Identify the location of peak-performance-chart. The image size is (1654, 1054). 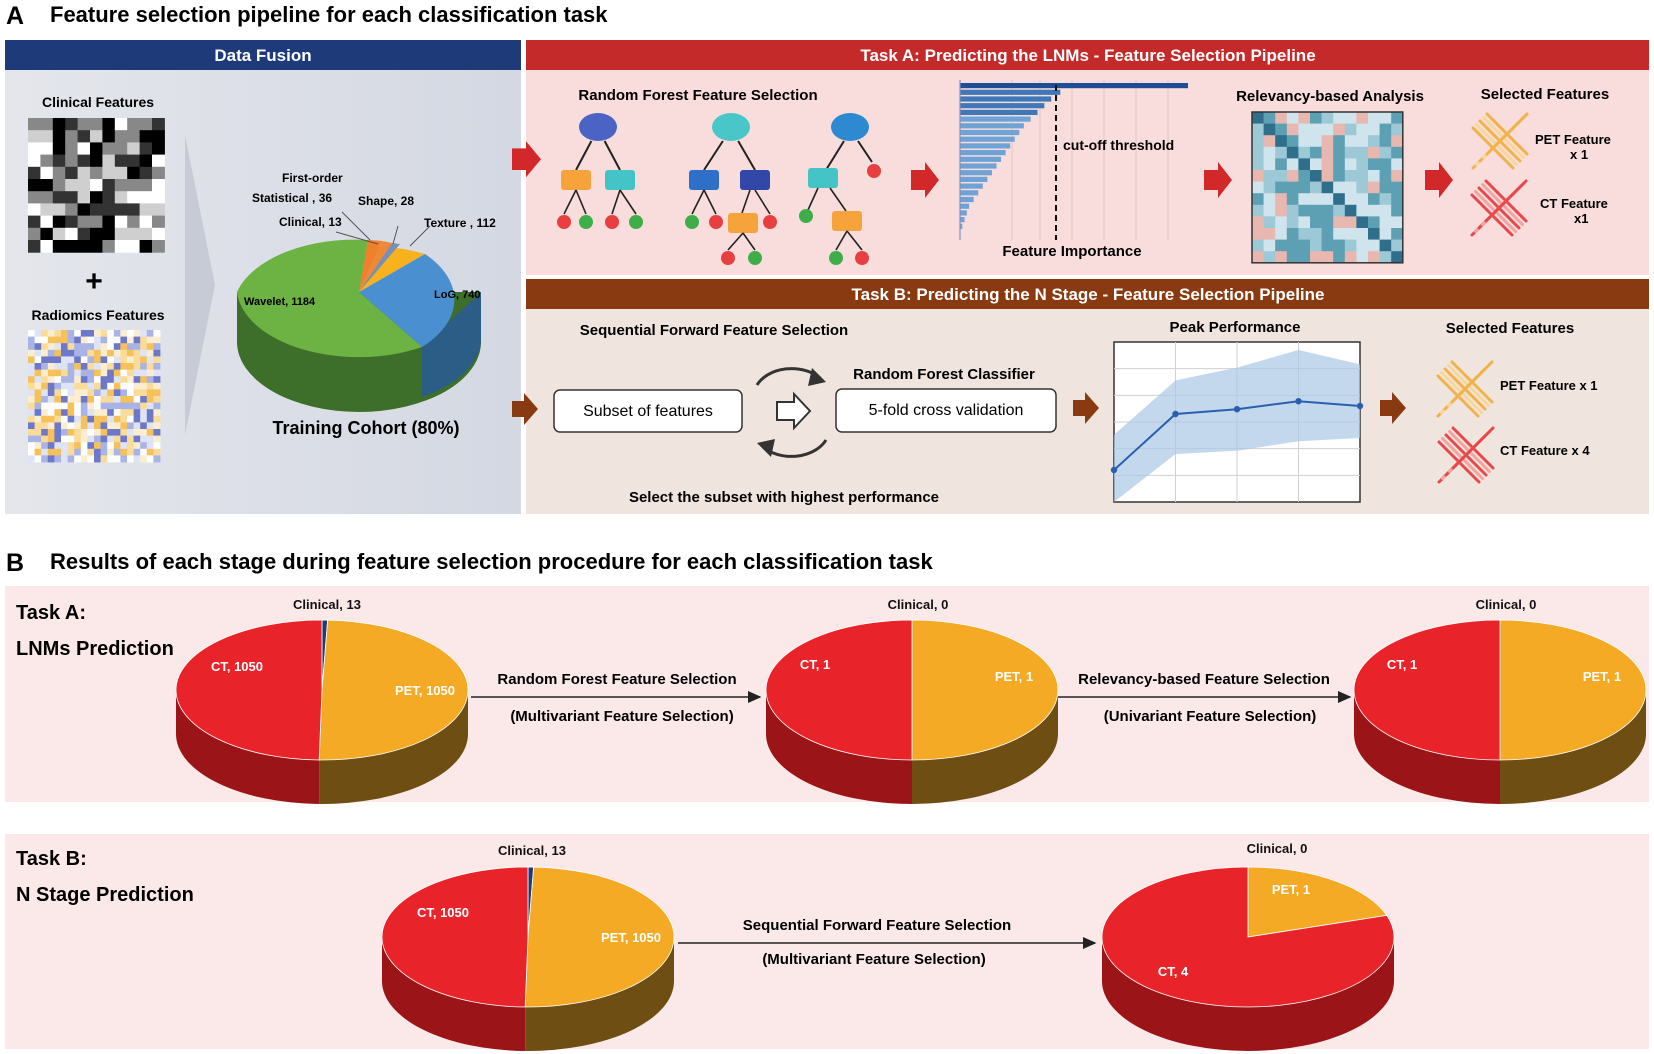
(1237, 422).